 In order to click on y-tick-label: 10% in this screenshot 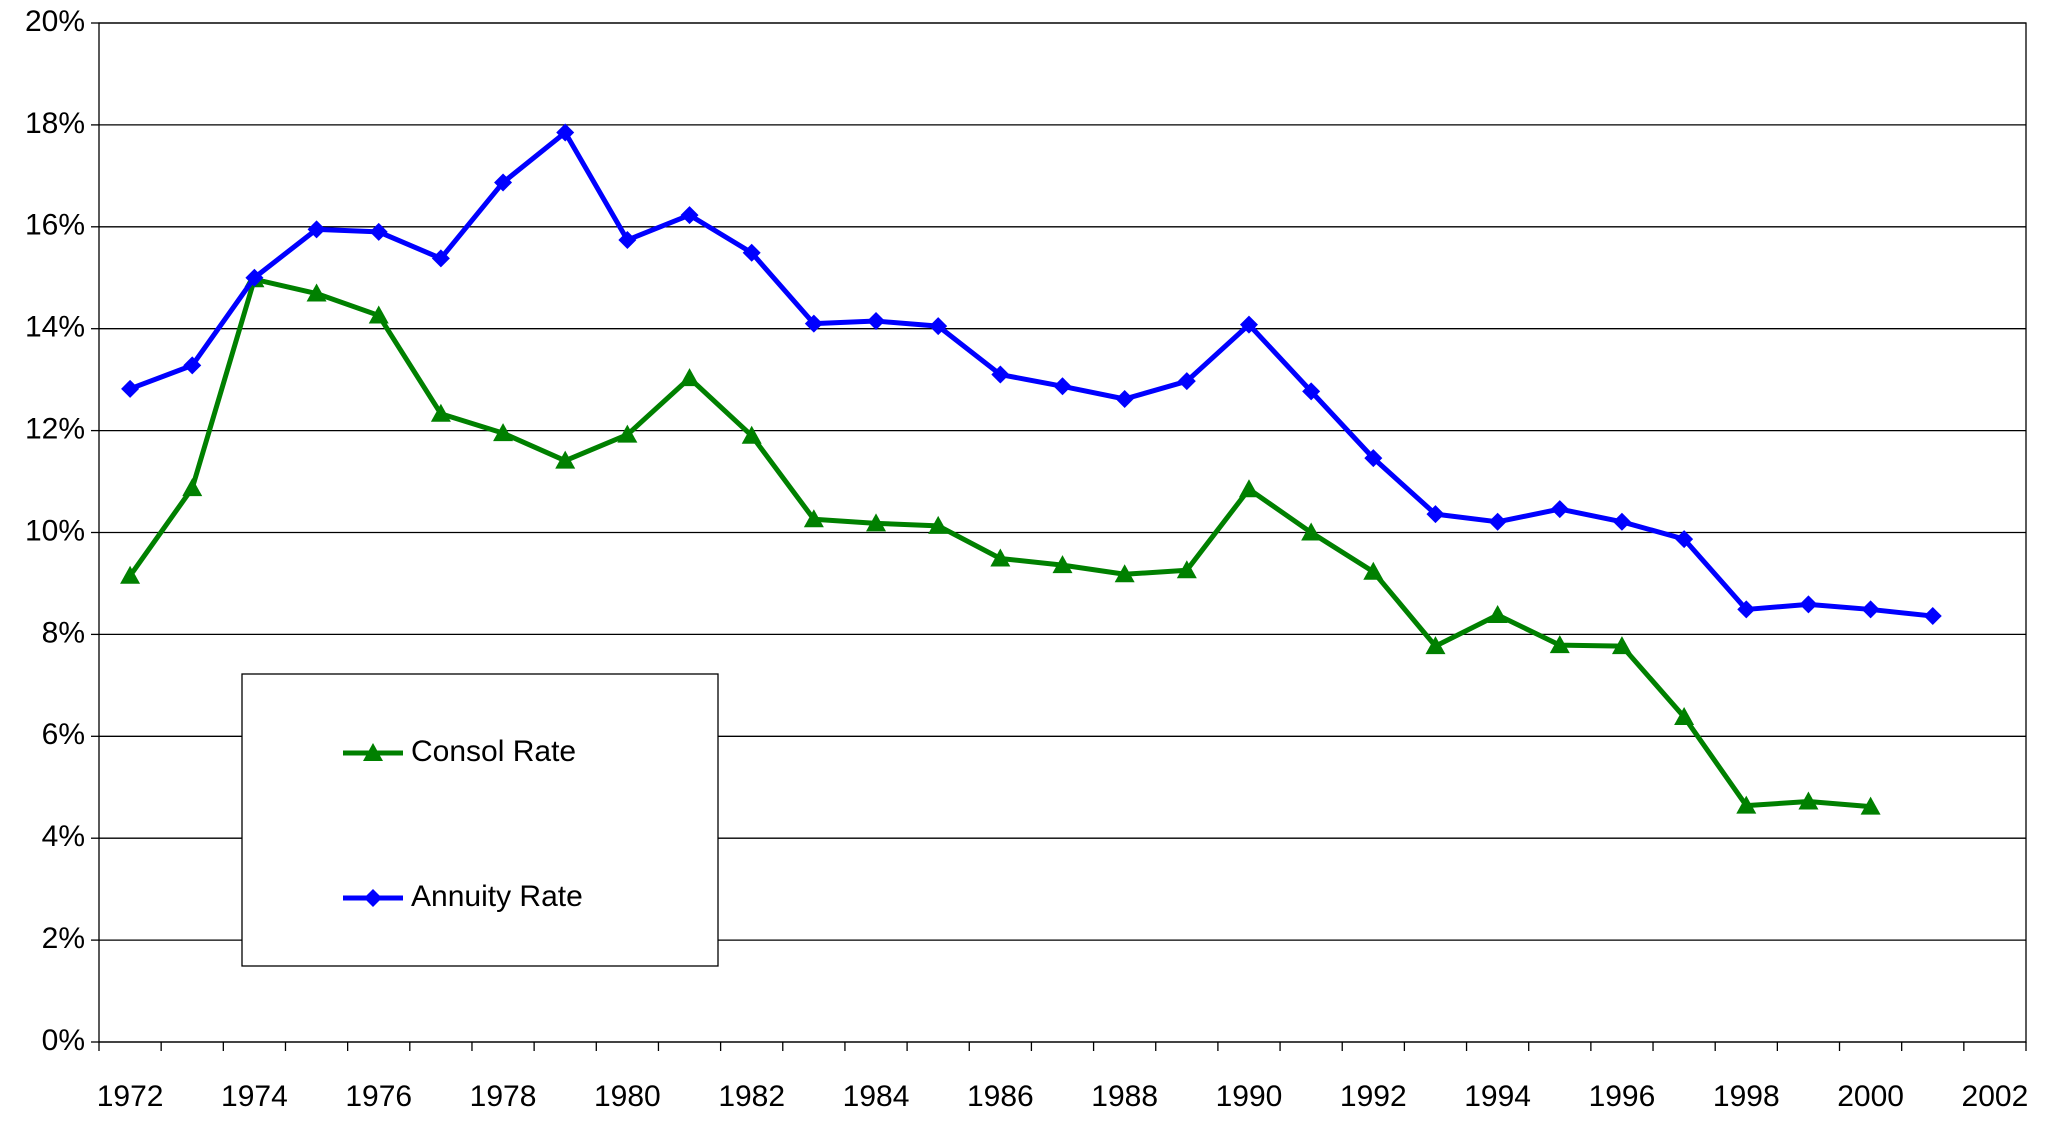, I will do `click(55, 530)`.